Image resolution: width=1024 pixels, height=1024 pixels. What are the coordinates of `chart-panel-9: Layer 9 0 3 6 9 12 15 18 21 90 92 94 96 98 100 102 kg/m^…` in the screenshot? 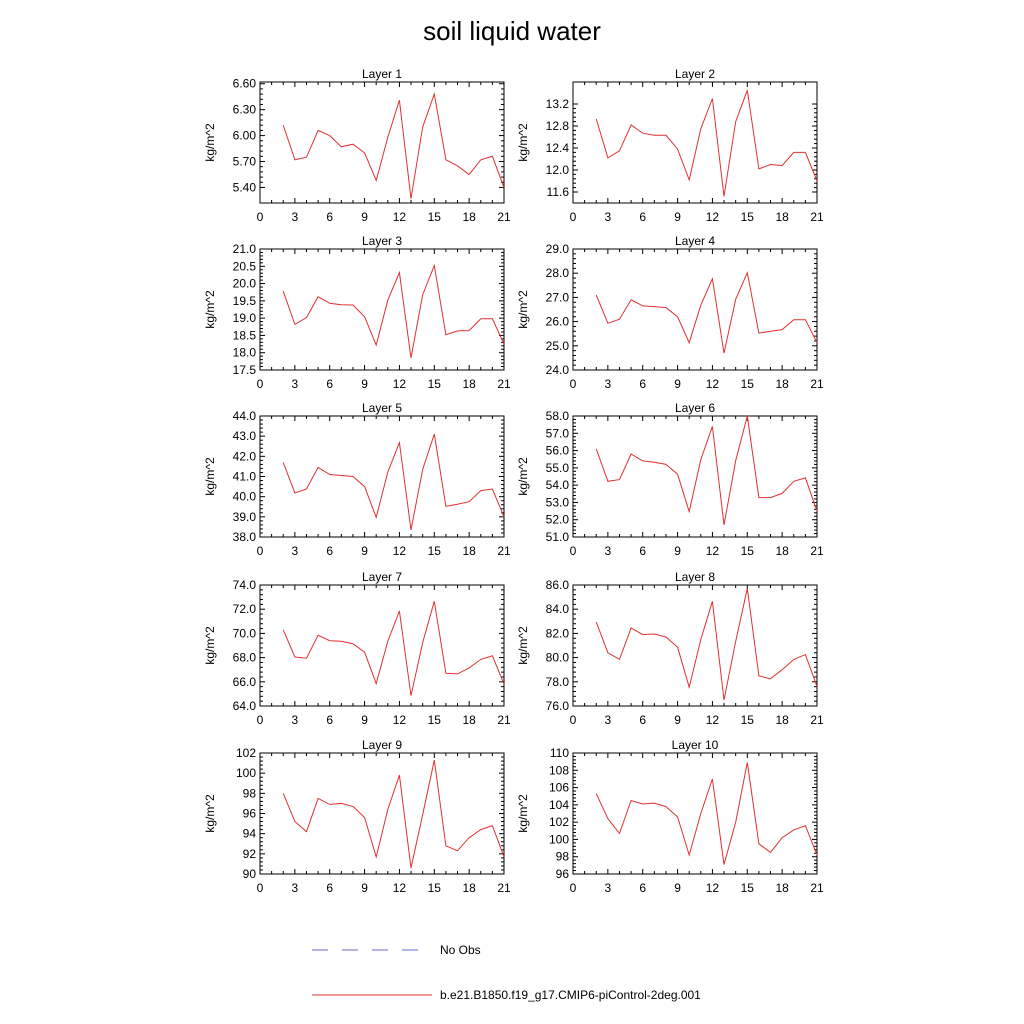 It's located at (357, 816).